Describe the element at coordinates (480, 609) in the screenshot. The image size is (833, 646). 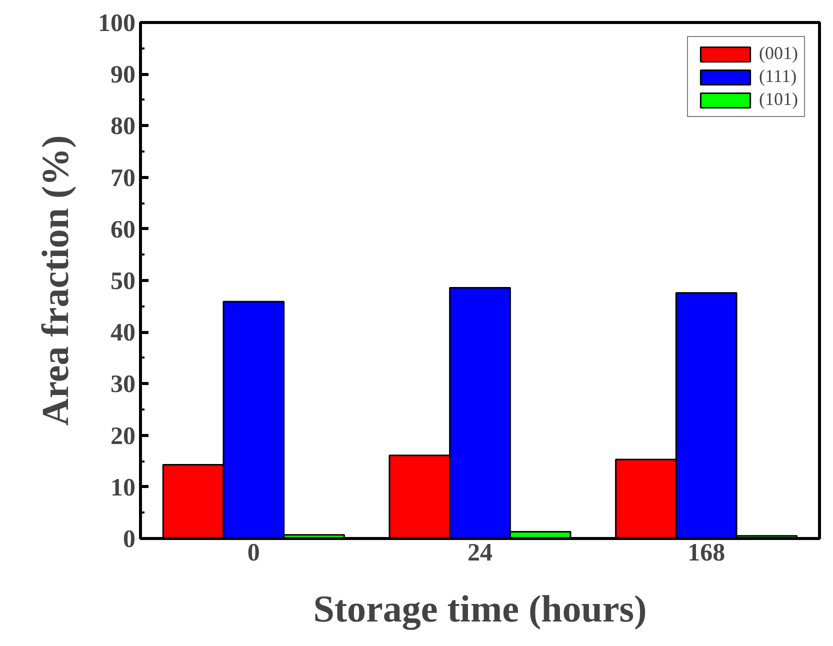
I see `x-axis-title: Storage time (hours)` at that location.